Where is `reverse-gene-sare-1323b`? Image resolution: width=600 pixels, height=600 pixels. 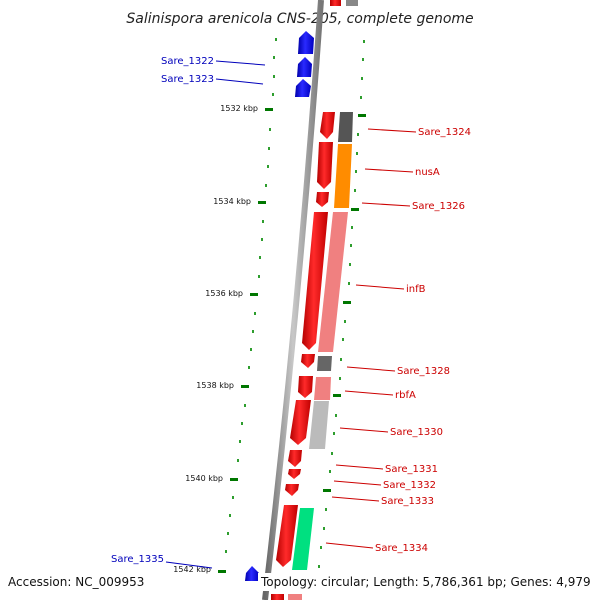 reverse-gene-sare-1323b is located at coordinates (303, 88).